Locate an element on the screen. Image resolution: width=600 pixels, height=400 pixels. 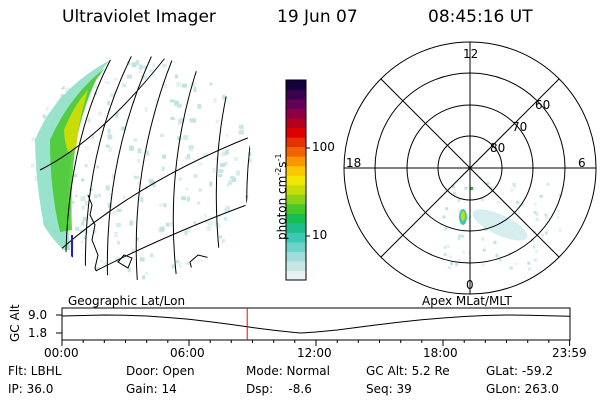
polar-lat-70: 70 is located at coordinates (520, 127).